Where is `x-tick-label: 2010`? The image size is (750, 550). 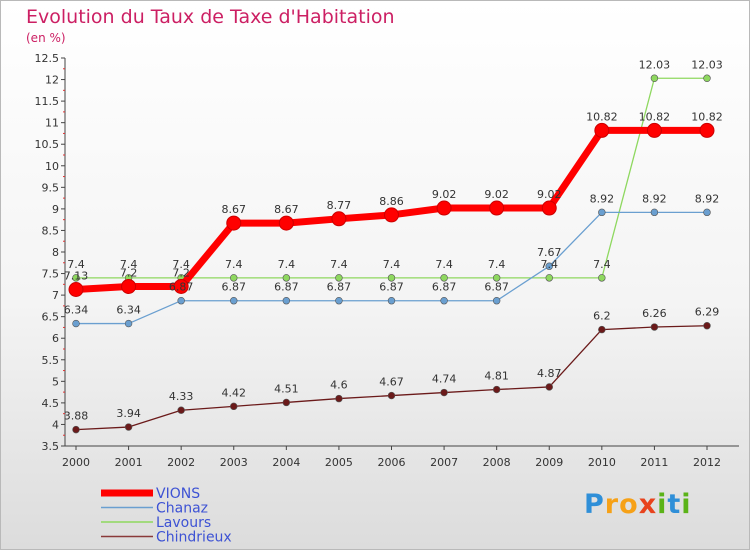 x-tick-label: 2010 is located at coordinates (602, 462).